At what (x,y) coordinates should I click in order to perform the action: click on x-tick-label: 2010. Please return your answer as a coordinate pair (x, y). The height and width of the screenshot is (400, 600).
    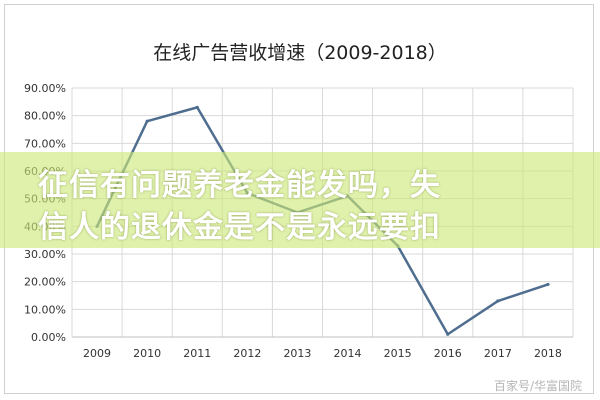
    Looking at the image, I should click on (147, 353).